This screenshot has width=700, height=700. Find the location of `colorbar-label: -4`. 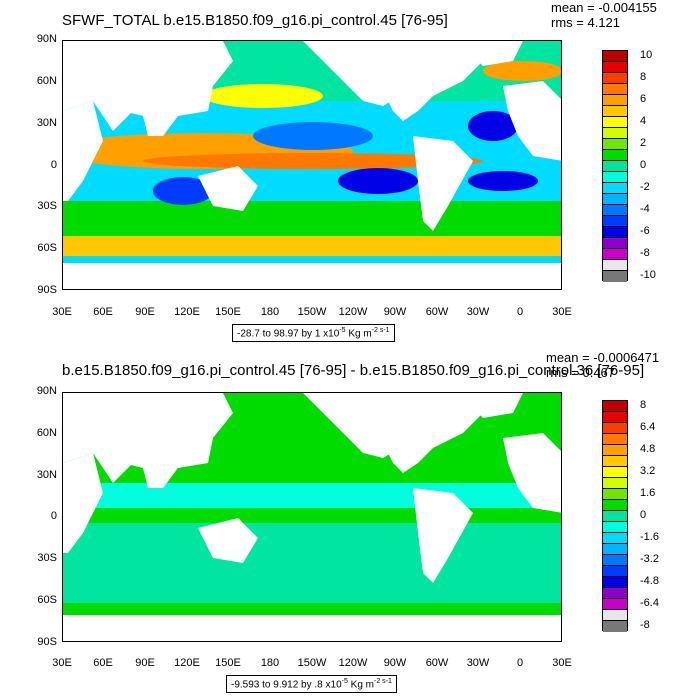

colorbar-label: -4 is located at coordinates (645, 208).